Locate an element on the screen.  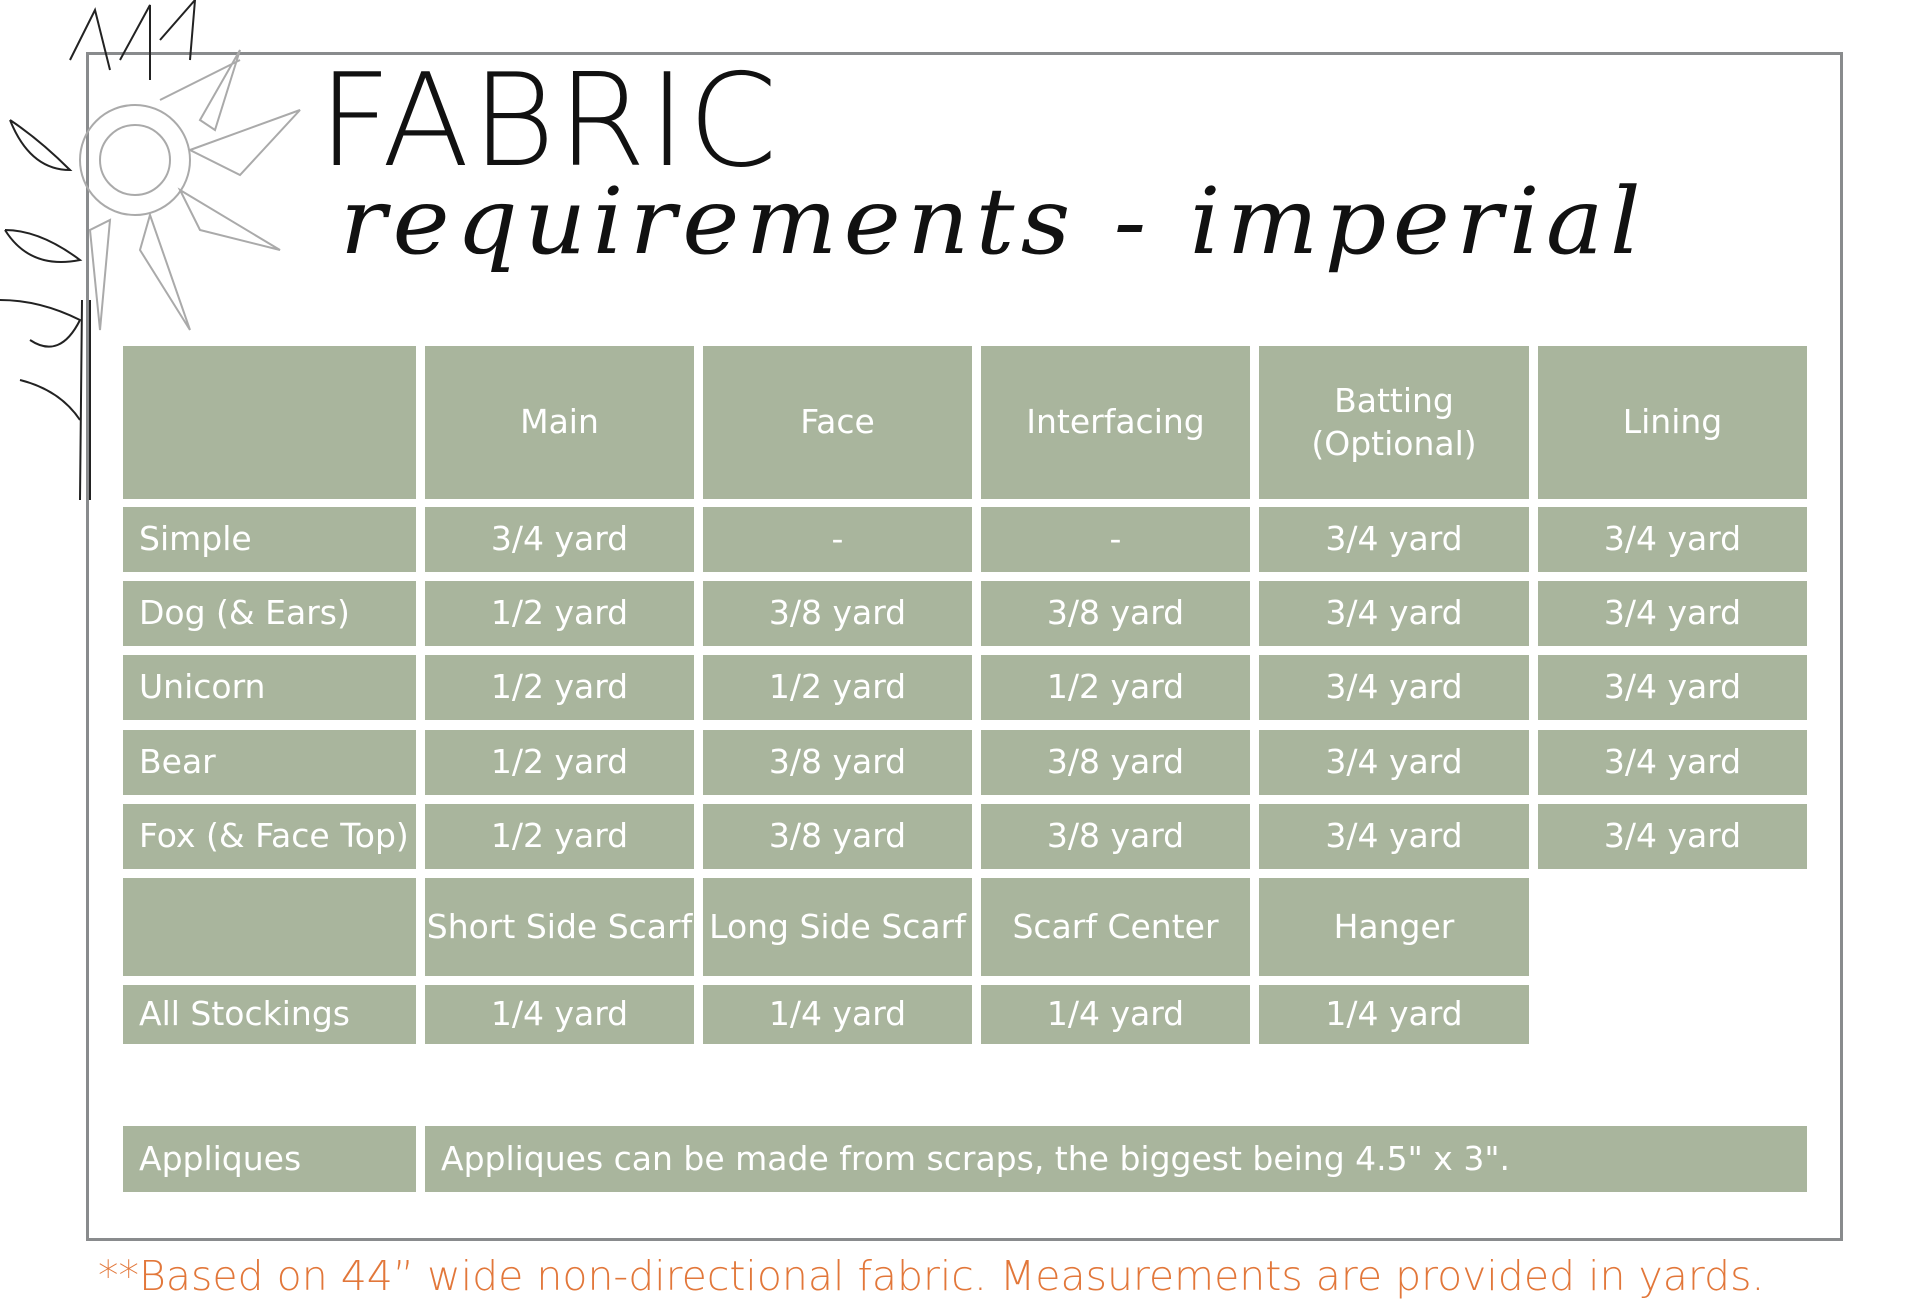
row-label: Unicorn is located at coordinates (269, 687).